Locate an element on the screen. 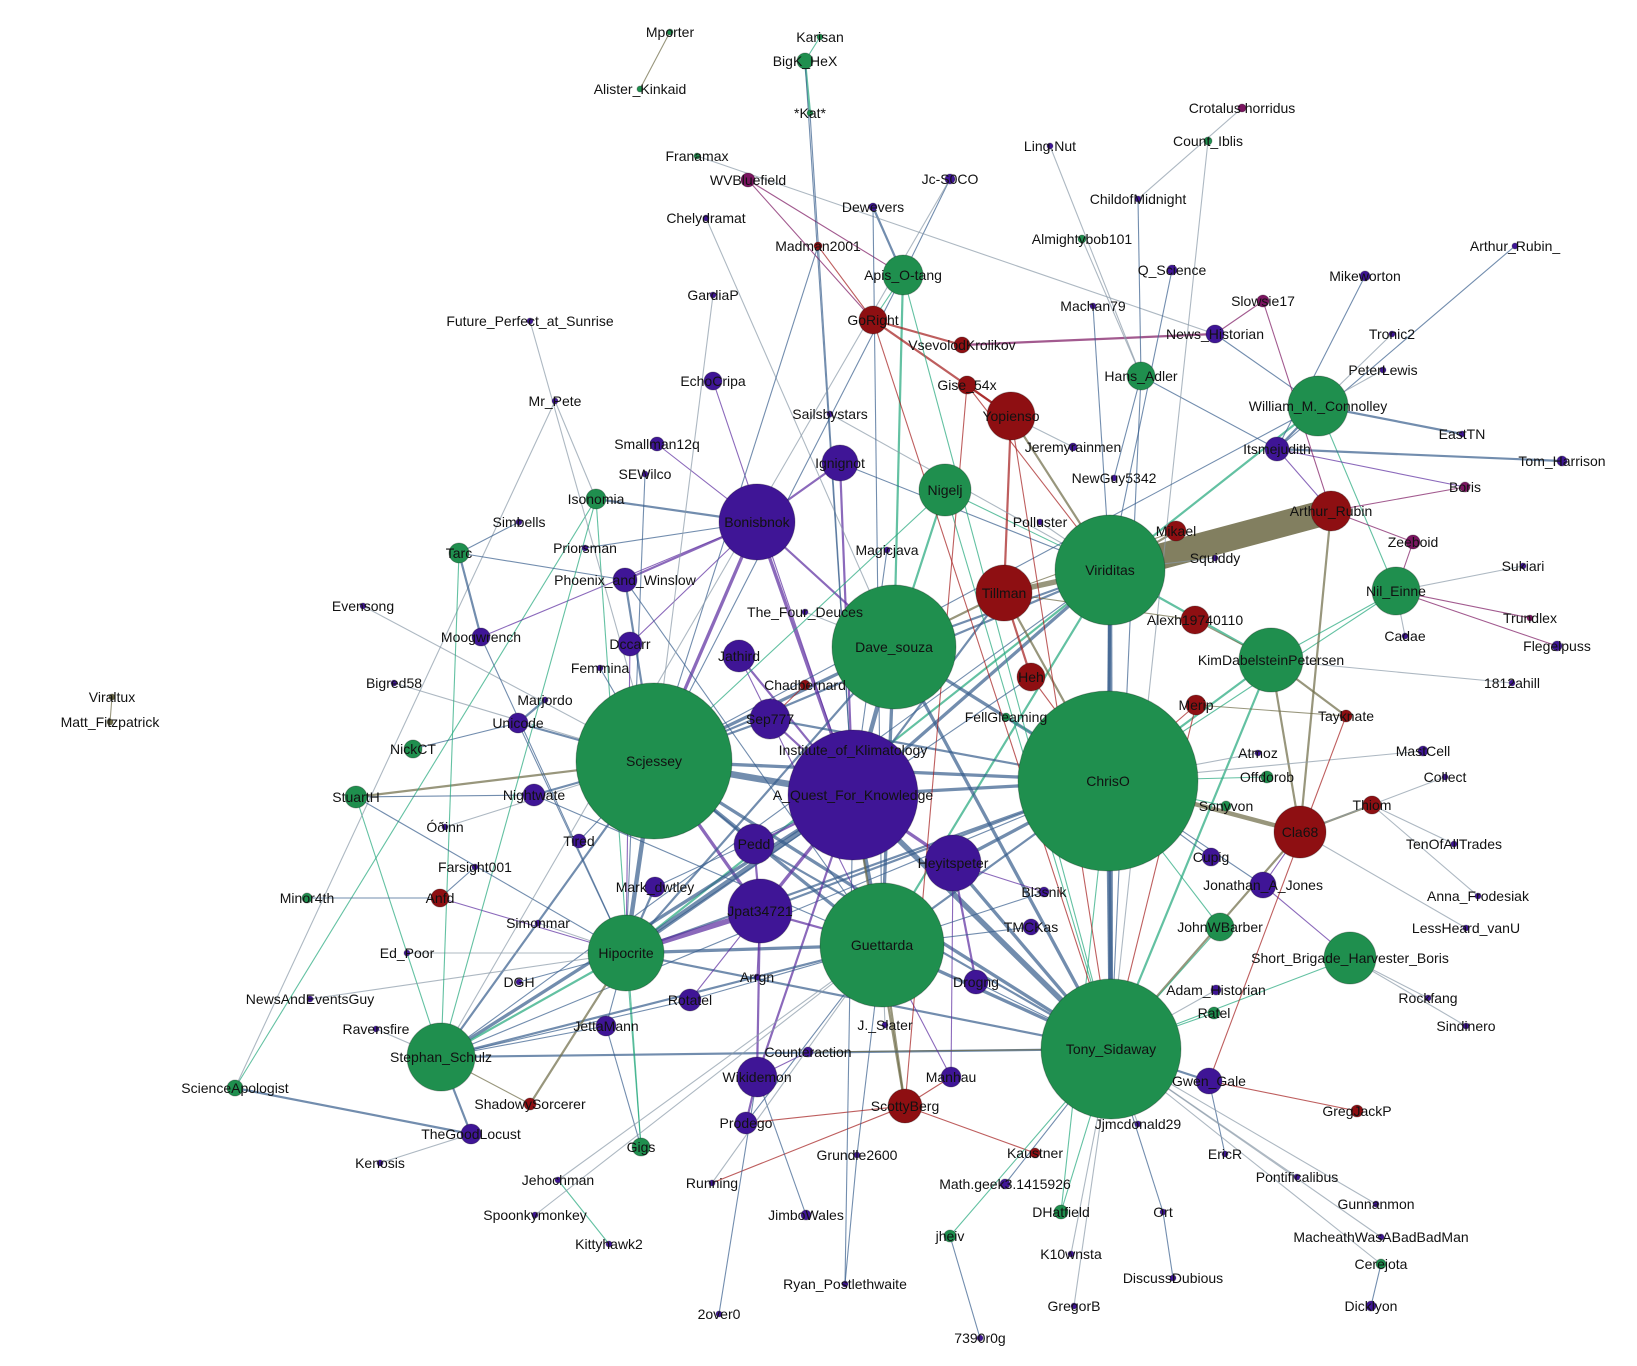 The height and width of the screenshot is (1366, 1637). node-Arrgn is located at coordinates (757, 977).